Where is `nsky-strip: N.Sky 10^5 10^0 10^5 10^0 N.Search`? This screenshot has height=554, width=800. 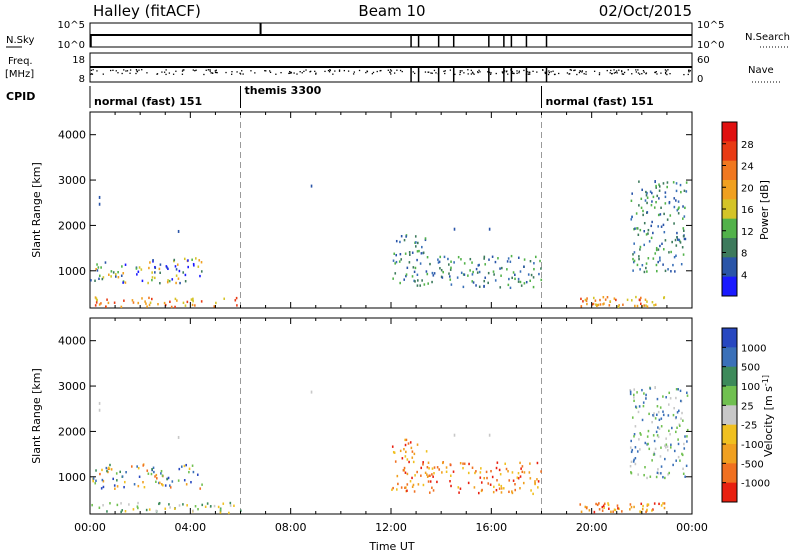
nsky-strip: N.Sky 10^5 10^0 10^5 10^0 N.Search is located at coordinates (398, 35).